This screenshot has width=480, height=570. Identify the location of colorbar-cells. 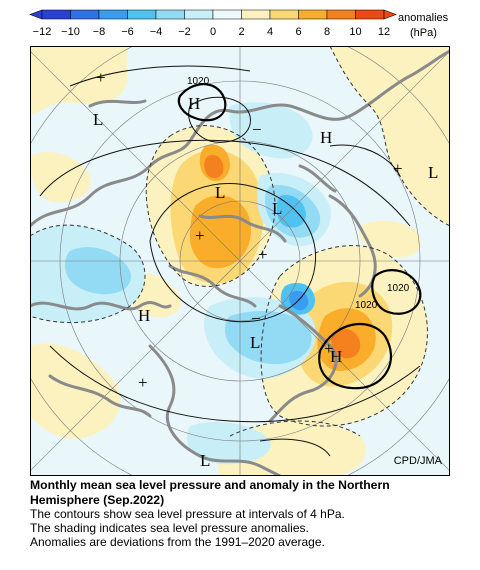
(213, 14).